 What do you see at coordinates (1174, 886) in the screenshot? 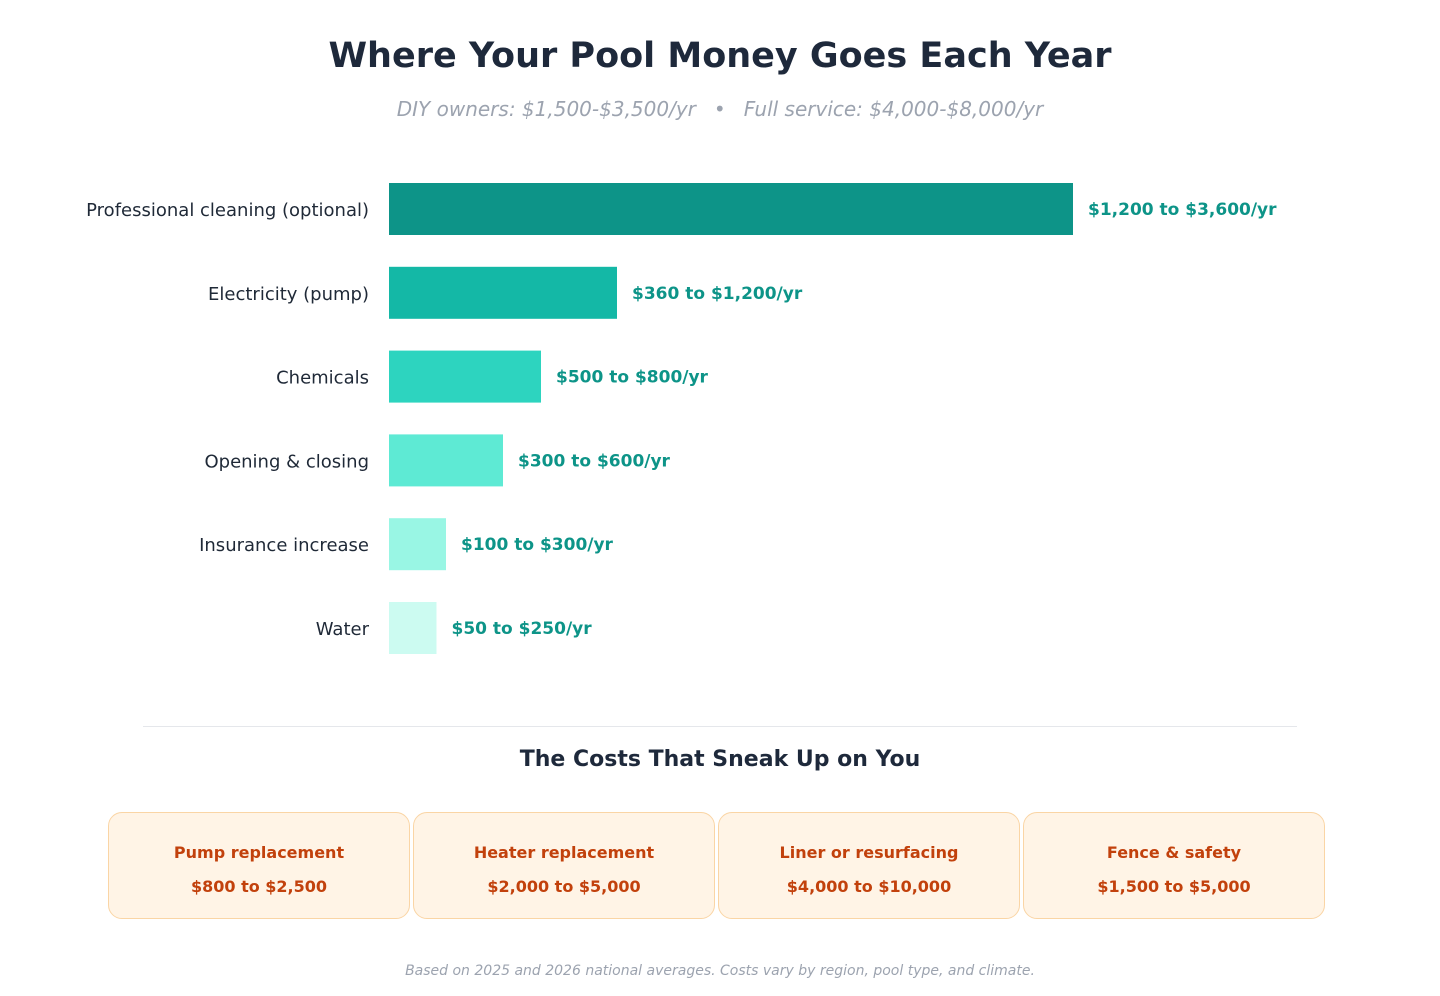
I see `card-cost: $1,500 to $5,000` at bounding box center [1174, 886].